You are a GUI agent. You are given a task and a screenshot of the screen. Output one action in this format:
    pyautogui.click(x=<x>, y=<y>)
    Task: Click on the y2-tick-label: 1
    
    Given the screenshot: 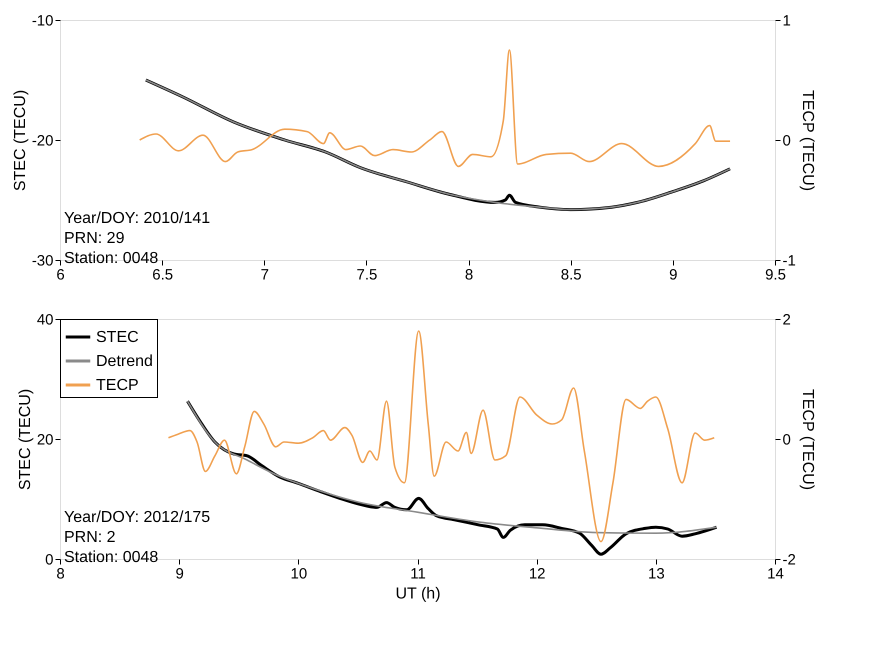 What is the action you would take?
    pyautogui.click(x=786, y=21)
    